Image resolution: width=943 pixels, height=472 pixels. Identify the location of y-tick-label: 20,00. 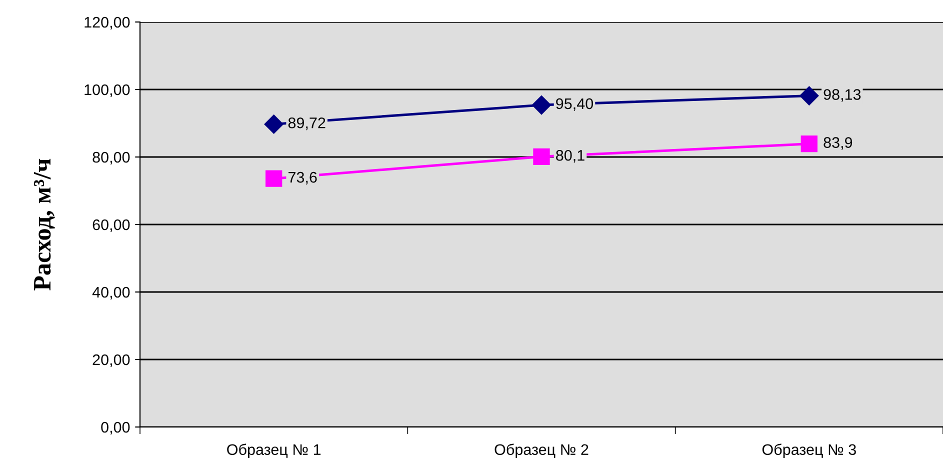
(111, 360).